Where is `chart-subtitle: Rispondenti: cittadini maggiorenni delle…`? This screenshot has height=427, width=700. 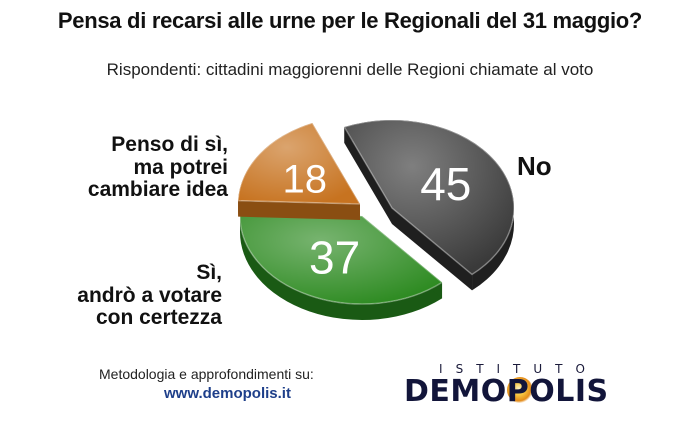
chart-subtitle: Rispondenti: cittadini maggiorenni delle… is located at coordinates (350, 69).